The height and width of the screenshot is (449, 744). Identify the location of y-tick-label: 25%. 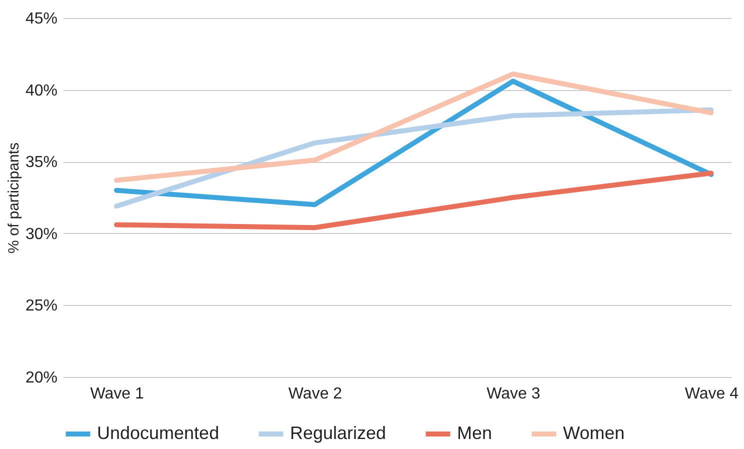
(41, 306).